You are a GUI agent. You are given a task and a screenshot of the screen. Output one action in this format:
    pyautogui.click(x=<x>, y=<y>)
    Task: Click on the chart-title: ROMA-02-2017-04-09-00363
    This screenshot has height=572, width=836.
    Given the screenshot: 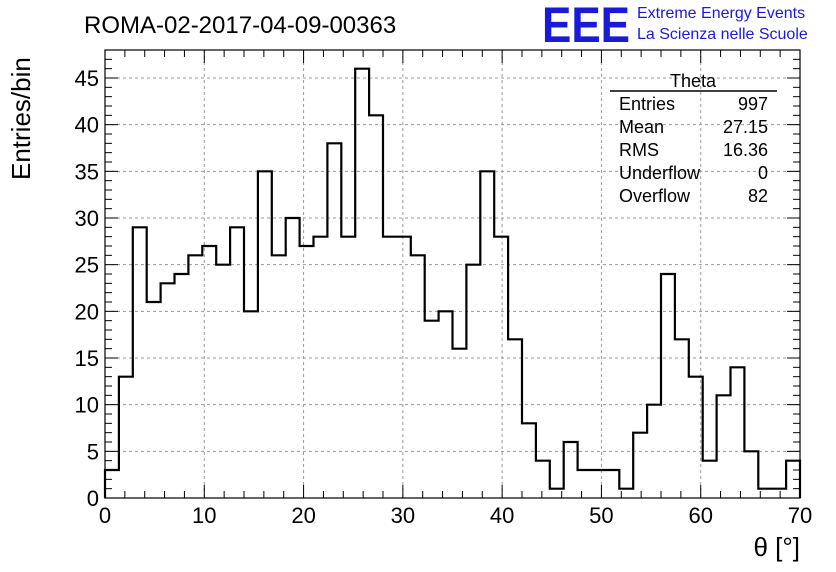 What is the action you would take?
    pyautogui.click(x=240, y=25)
    